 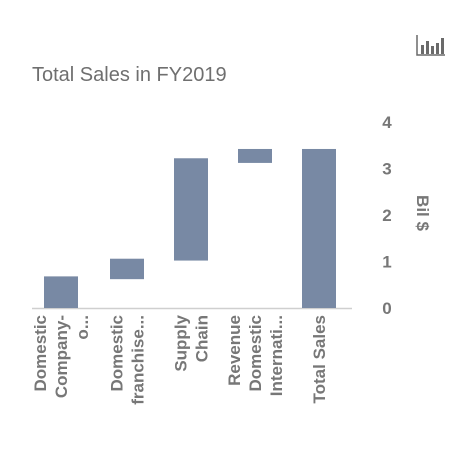 I want to click on y-tick-label-1: 1, so click(x=386, y=262).